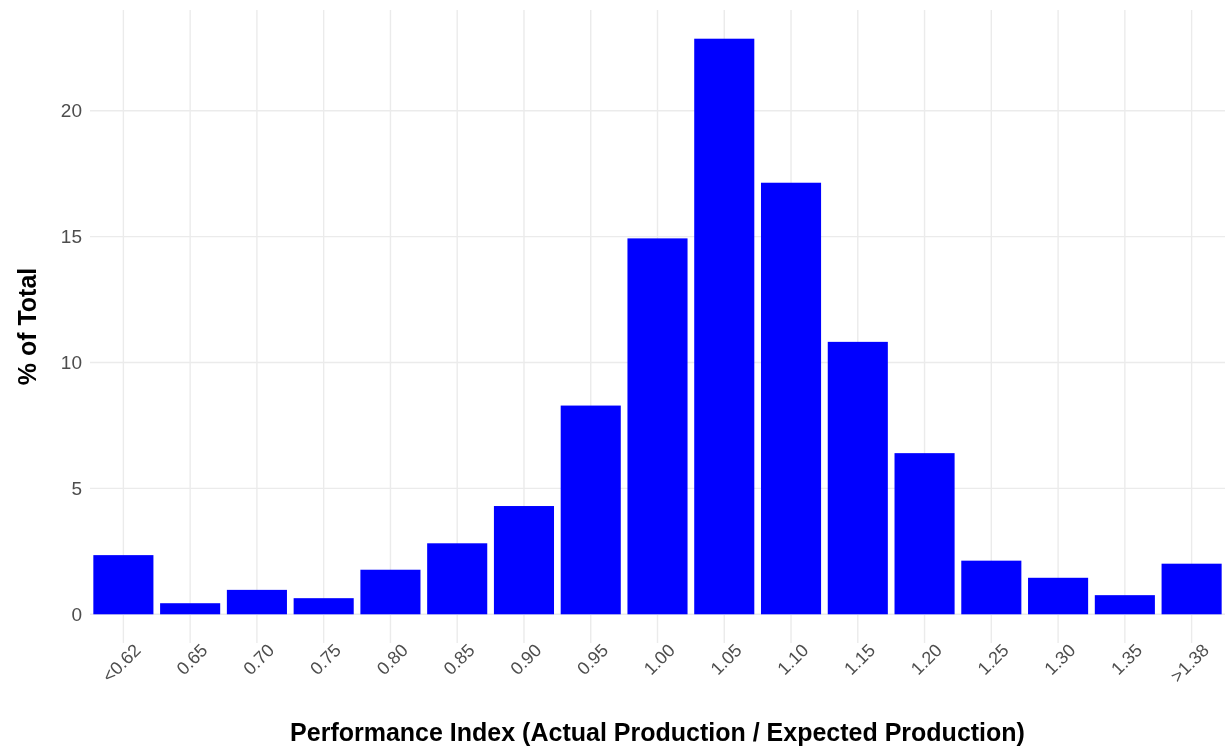  Describe the element at coordinates (326, 659) in the screenshot. I see `x-tick-label: 0.75` at that location.